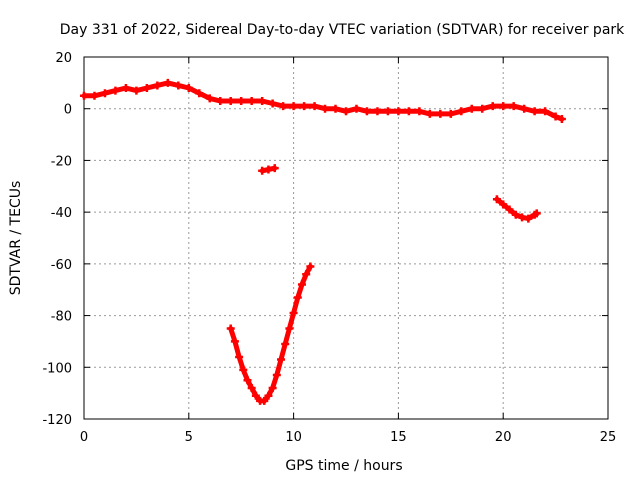  What do you see at coordinates (293, 437) in the screenshot?
I see `x-tick-label: 10` at bounding box center [293, 437].